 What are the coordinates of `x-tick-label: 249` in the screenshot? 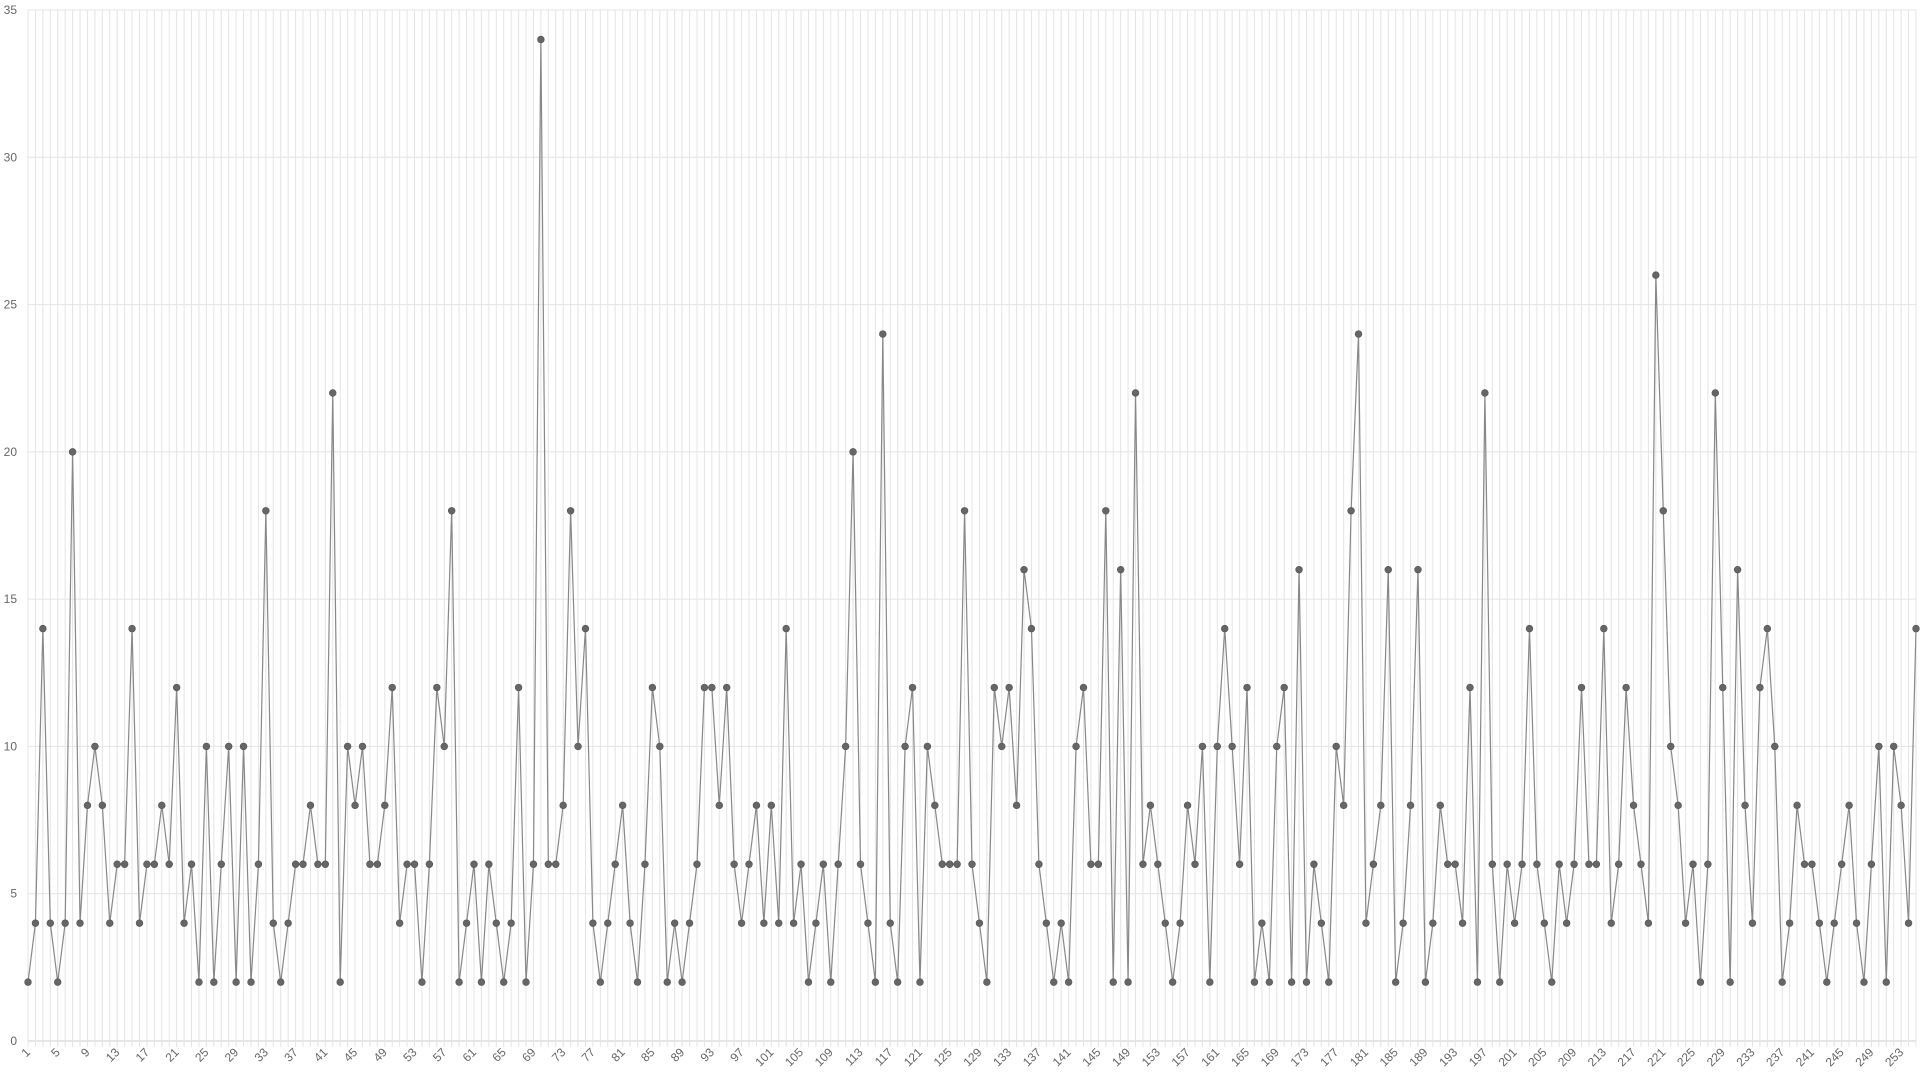 It's located at (1864, 1057).